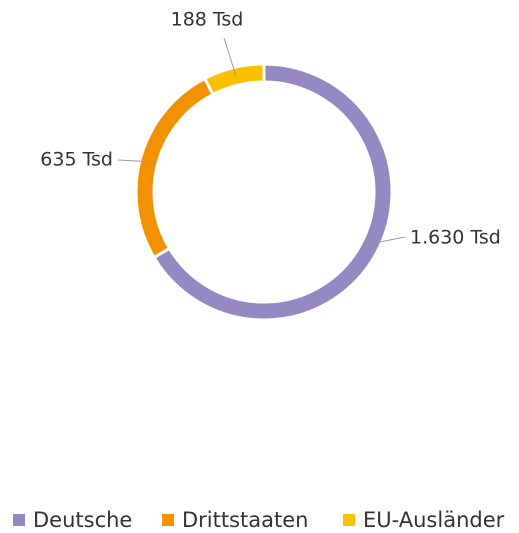  Describe the element at coordinates (82, 520) in the screenshot. I see `legend-label: Deutsche` at that location.